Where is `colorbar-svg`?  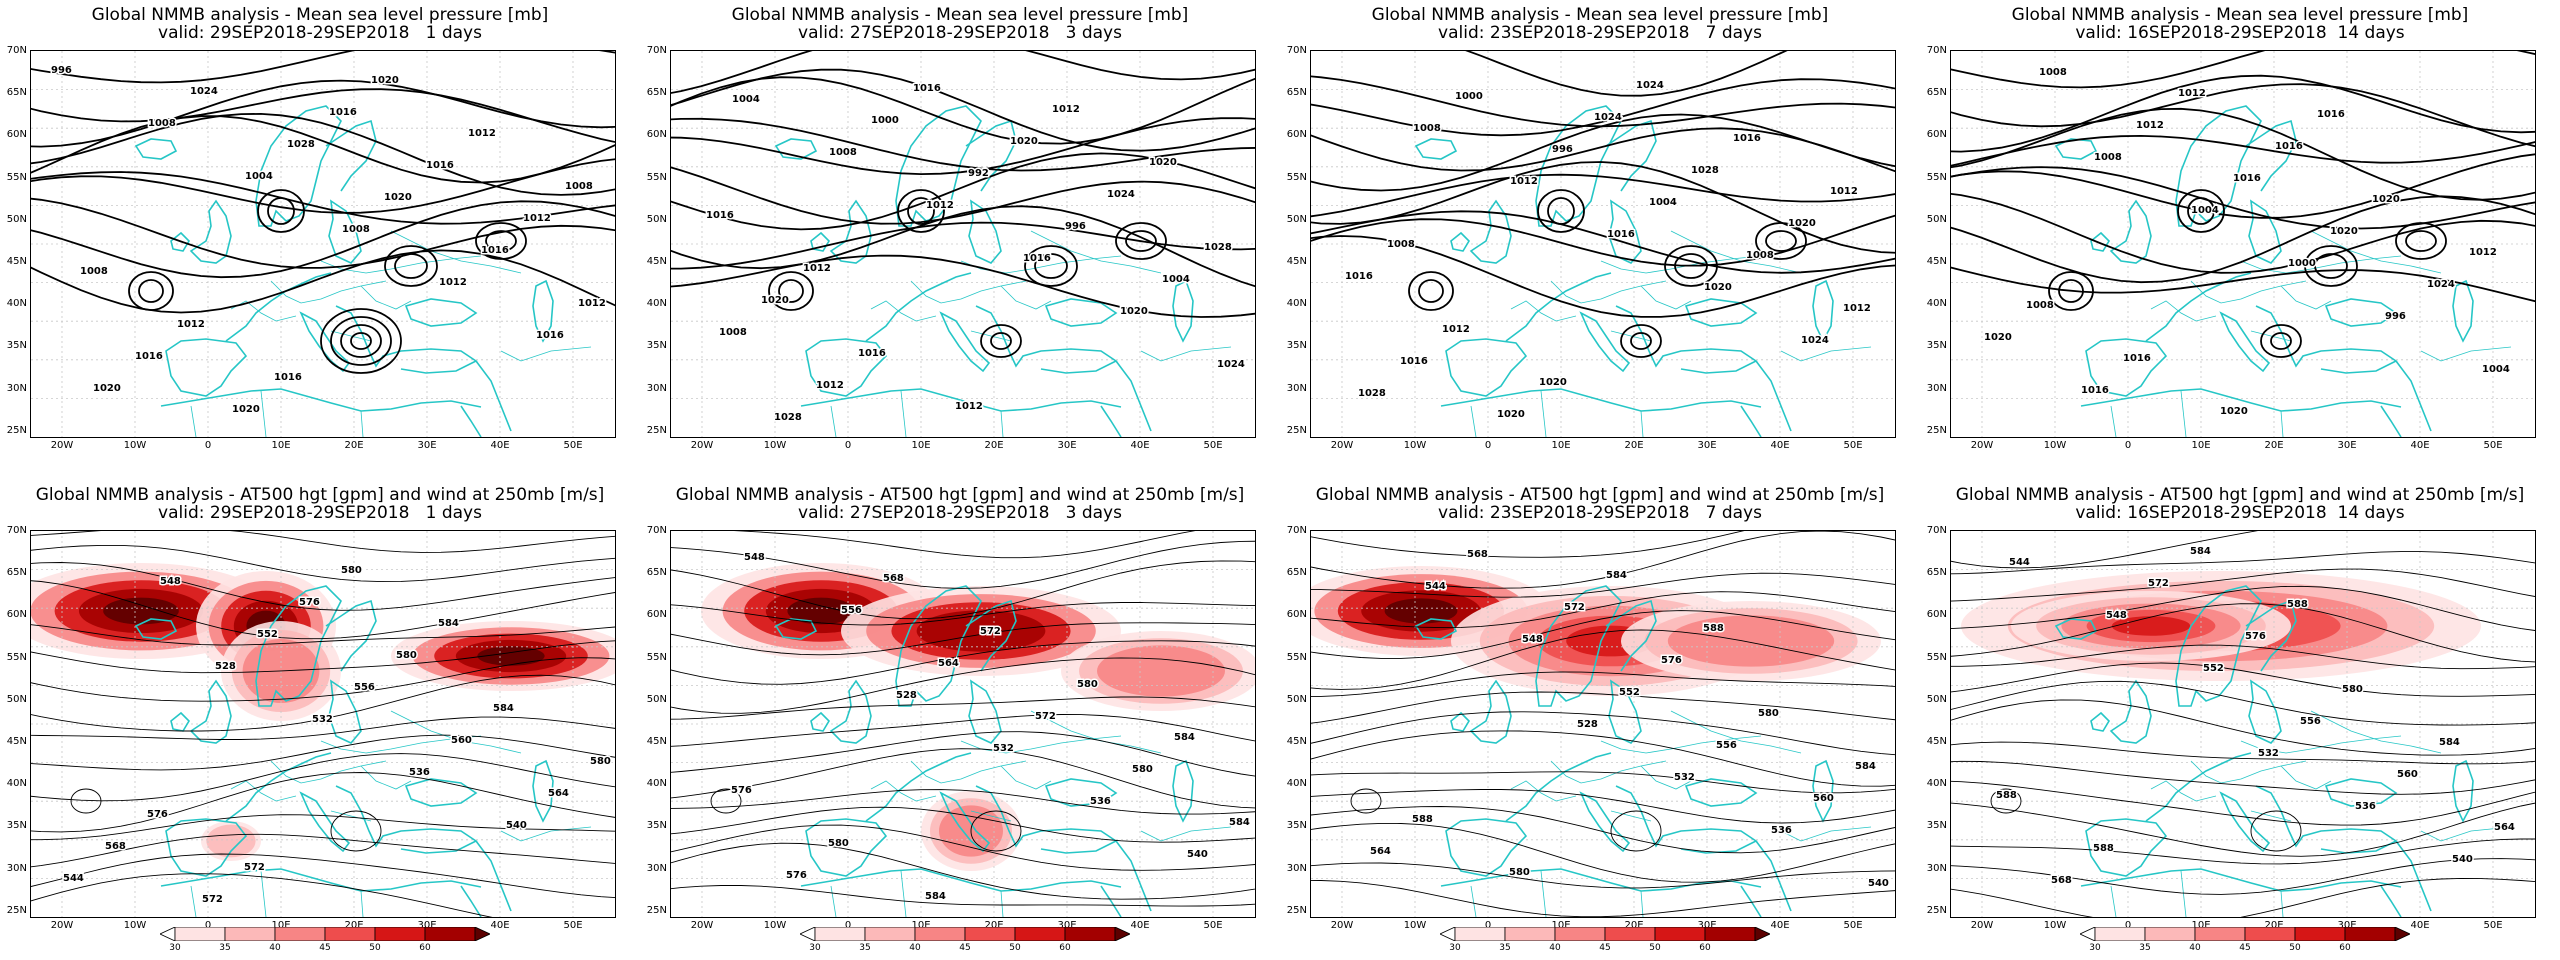
colorbar-svg is located at coordinates (325, 934).